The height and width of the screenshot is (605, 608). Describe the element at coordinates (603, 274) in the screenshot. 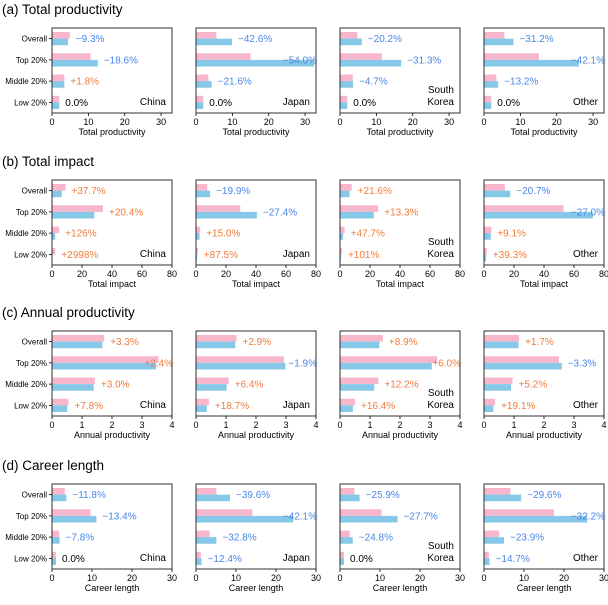

I see `x-tick-label: 80` at that location.